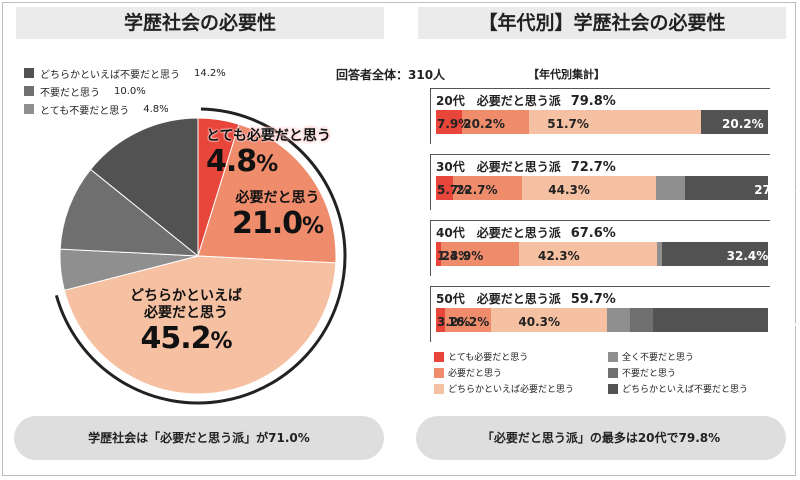 This screenshot has width=800, height=480. I want to click on group-title: 40代 必要だと思う派 67.6%, so click(526, 232).